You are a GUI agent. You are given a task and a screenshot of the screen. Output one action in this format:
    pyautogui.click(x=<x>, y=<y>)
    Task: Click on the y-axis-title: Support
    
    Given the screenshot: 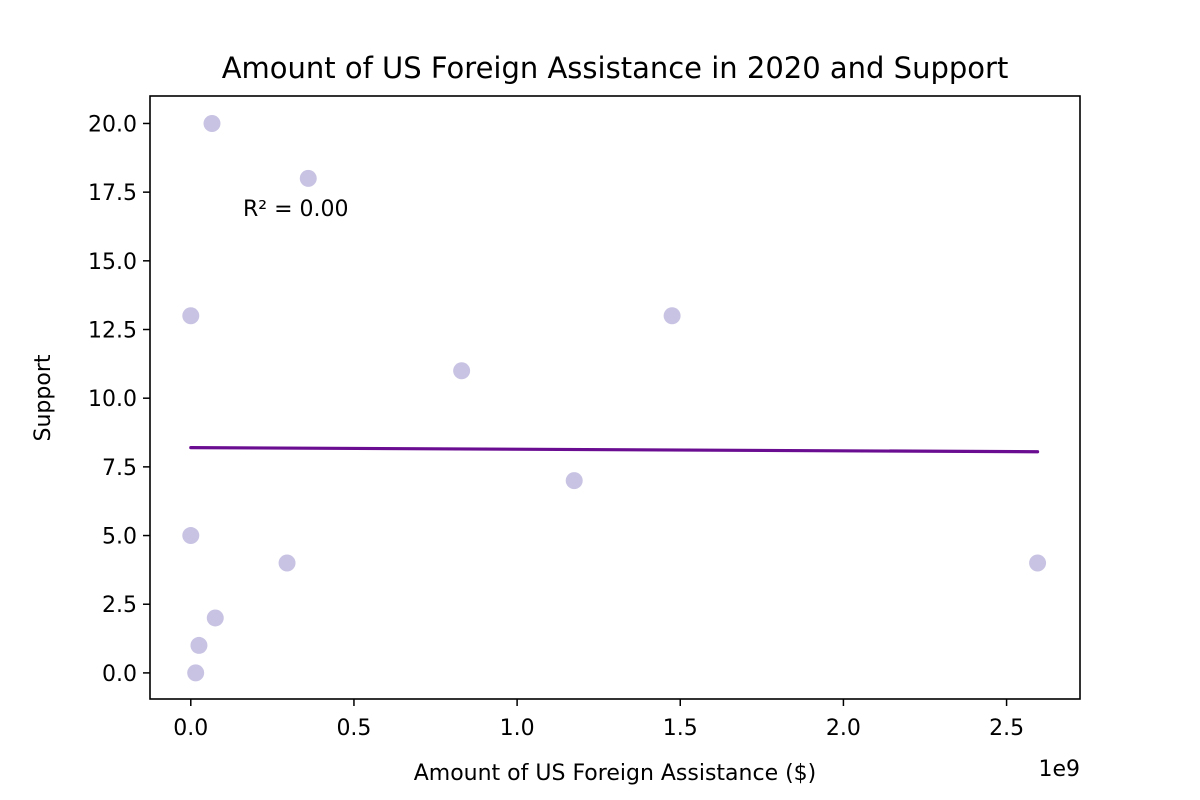 What is the action you would take?
    pyautogui.click(x=43, y=397)
    